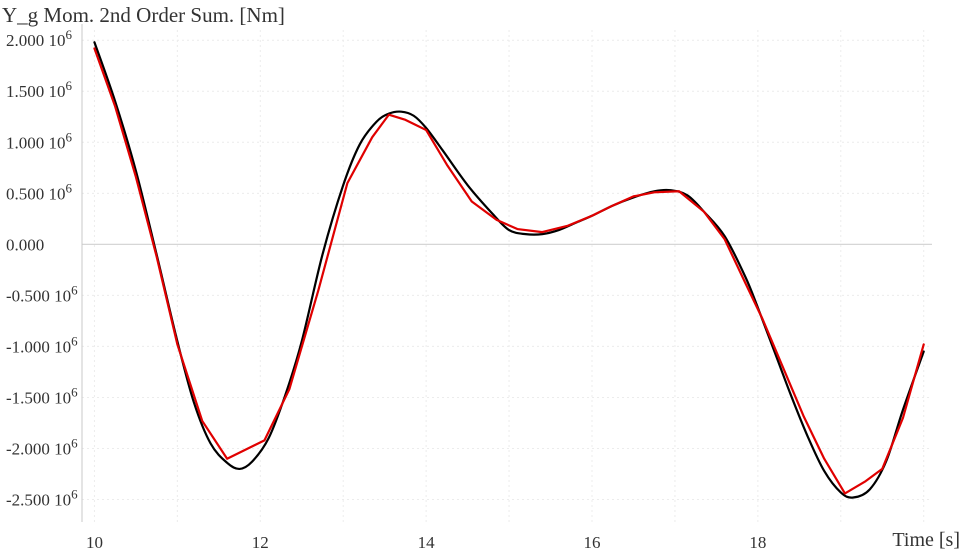 Image resolution: width=962 pixels, height=554 pixels. Describe the element at coordinates (260, 542) in the screenshot. I see `x-tick-label: 12` at that location.